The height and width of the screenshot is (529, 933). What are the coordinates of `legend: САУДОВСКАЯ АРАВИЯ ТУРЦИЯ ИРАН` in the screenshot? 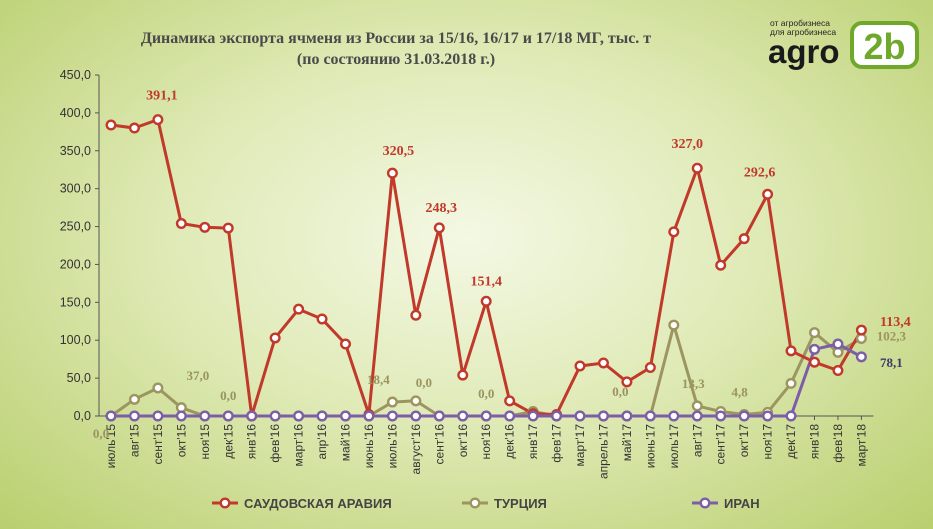 It's located at (486, 503).